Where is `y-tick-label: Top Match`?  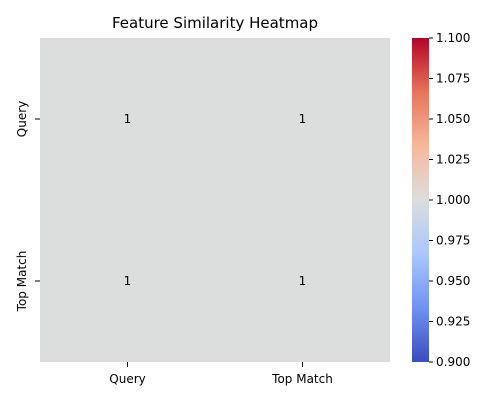
y-tick-label: Top Match is located at coordinates (22, 282).